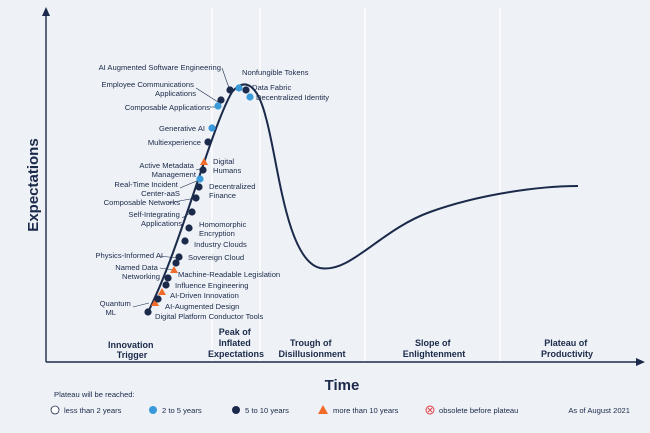 The width and height of the screenshot is (650, 433). I want to click on tech-label: Sovereign Cloud, so click(216, 257).